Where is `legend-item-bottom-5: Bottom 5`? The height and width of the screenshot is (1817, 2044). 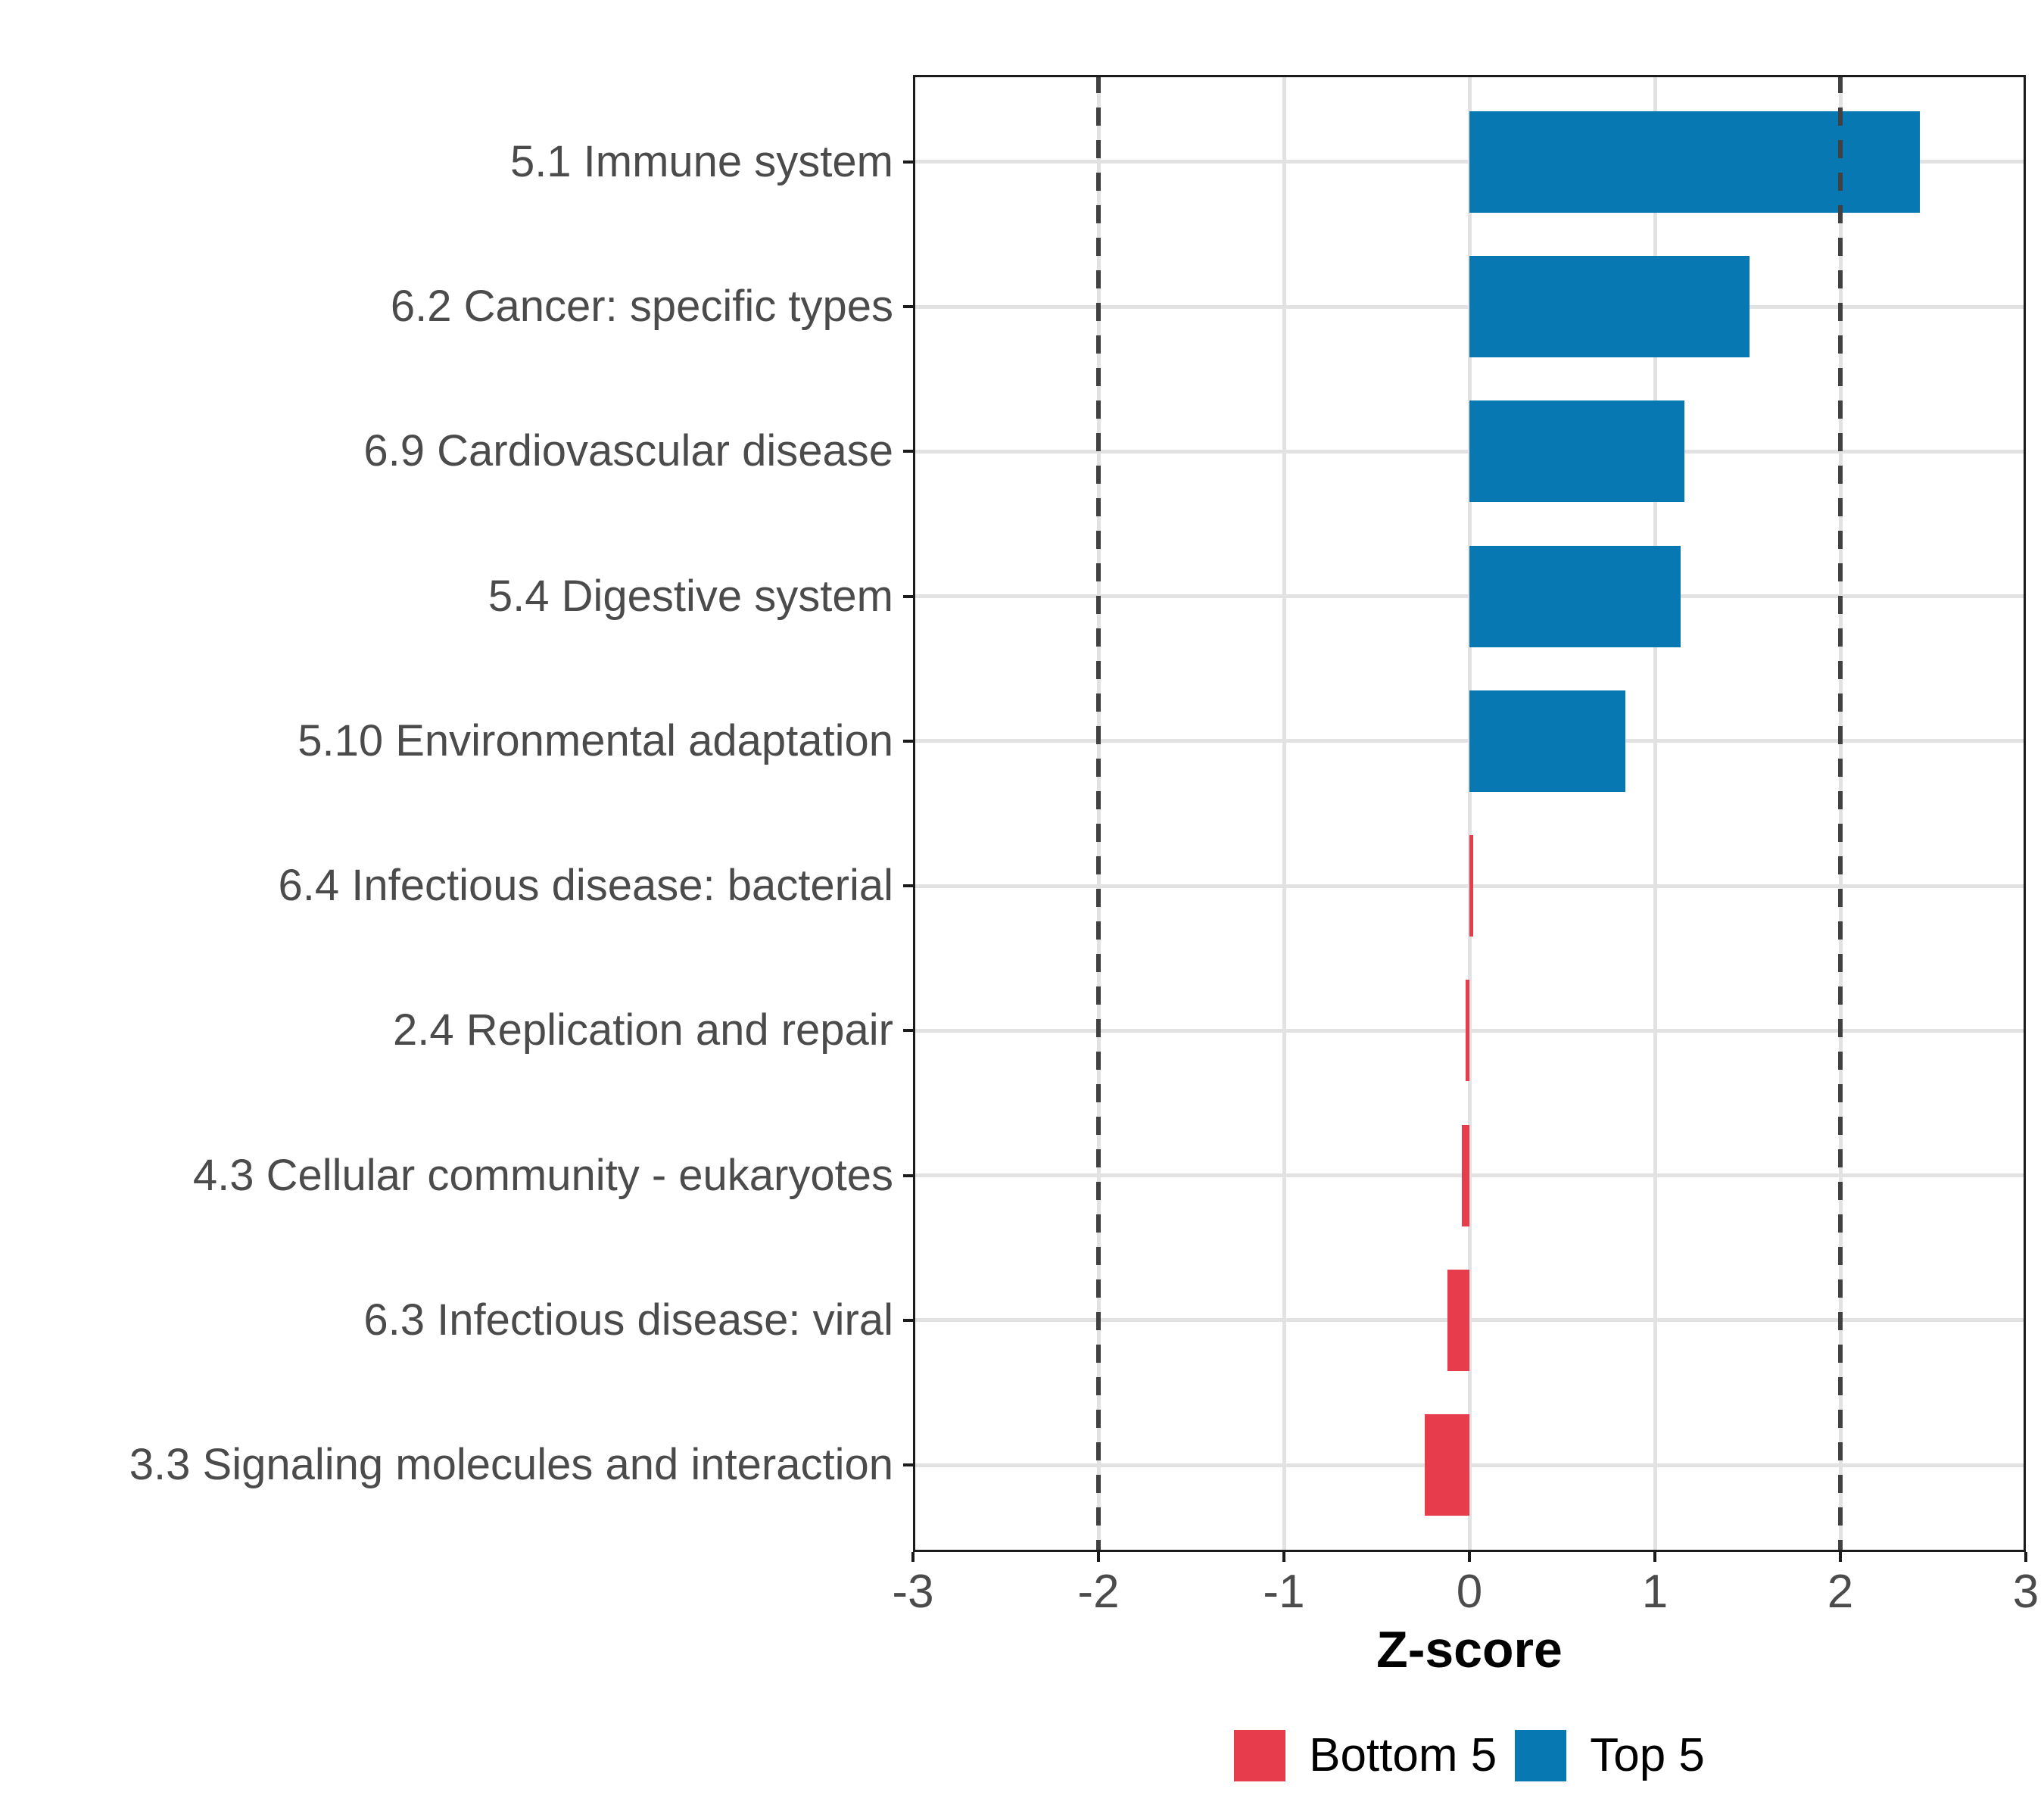
legend-item-bottom-5: Bottom 5 is located at coordinates (1365, 1755).